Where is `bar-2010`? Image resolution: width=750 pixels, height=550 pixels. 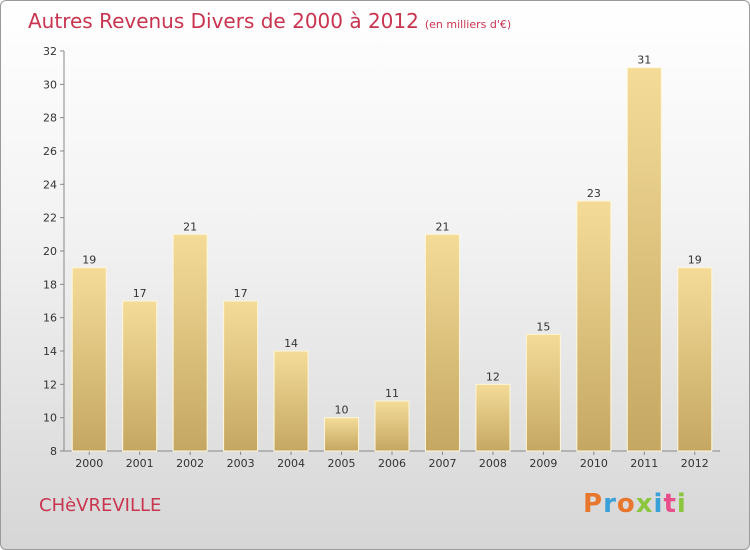
bar-2010 is located at coordinates (594, 326).